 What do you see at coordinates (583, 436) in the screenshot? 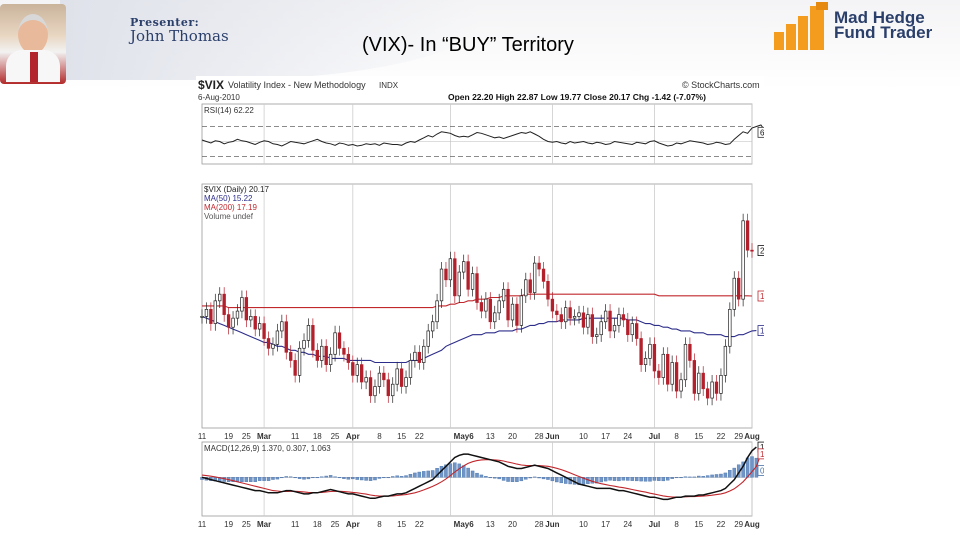
I see `price-x-tick-label: 10` at bounding box center [583, 436].